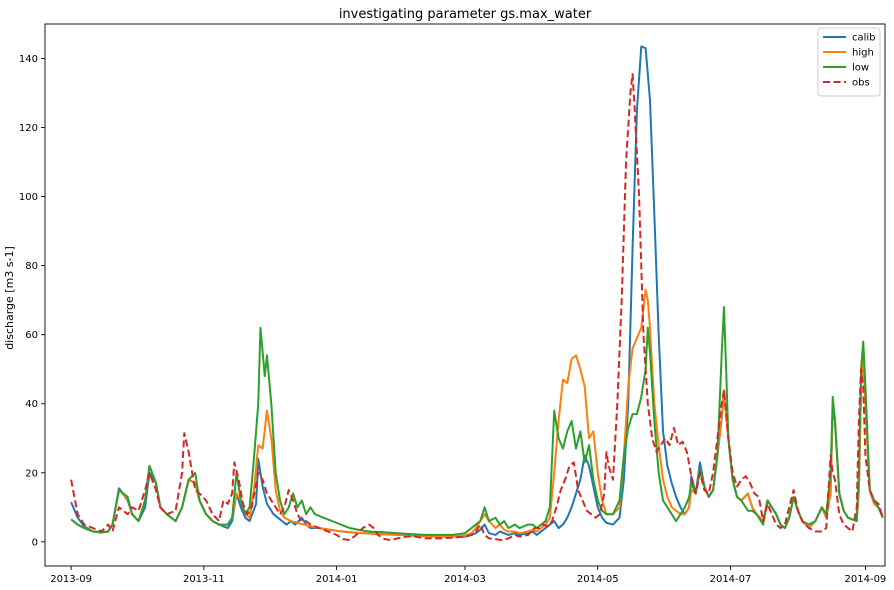 The image size is (894, 590). I want to click on y-tick-label: 100, so click(28, 197).